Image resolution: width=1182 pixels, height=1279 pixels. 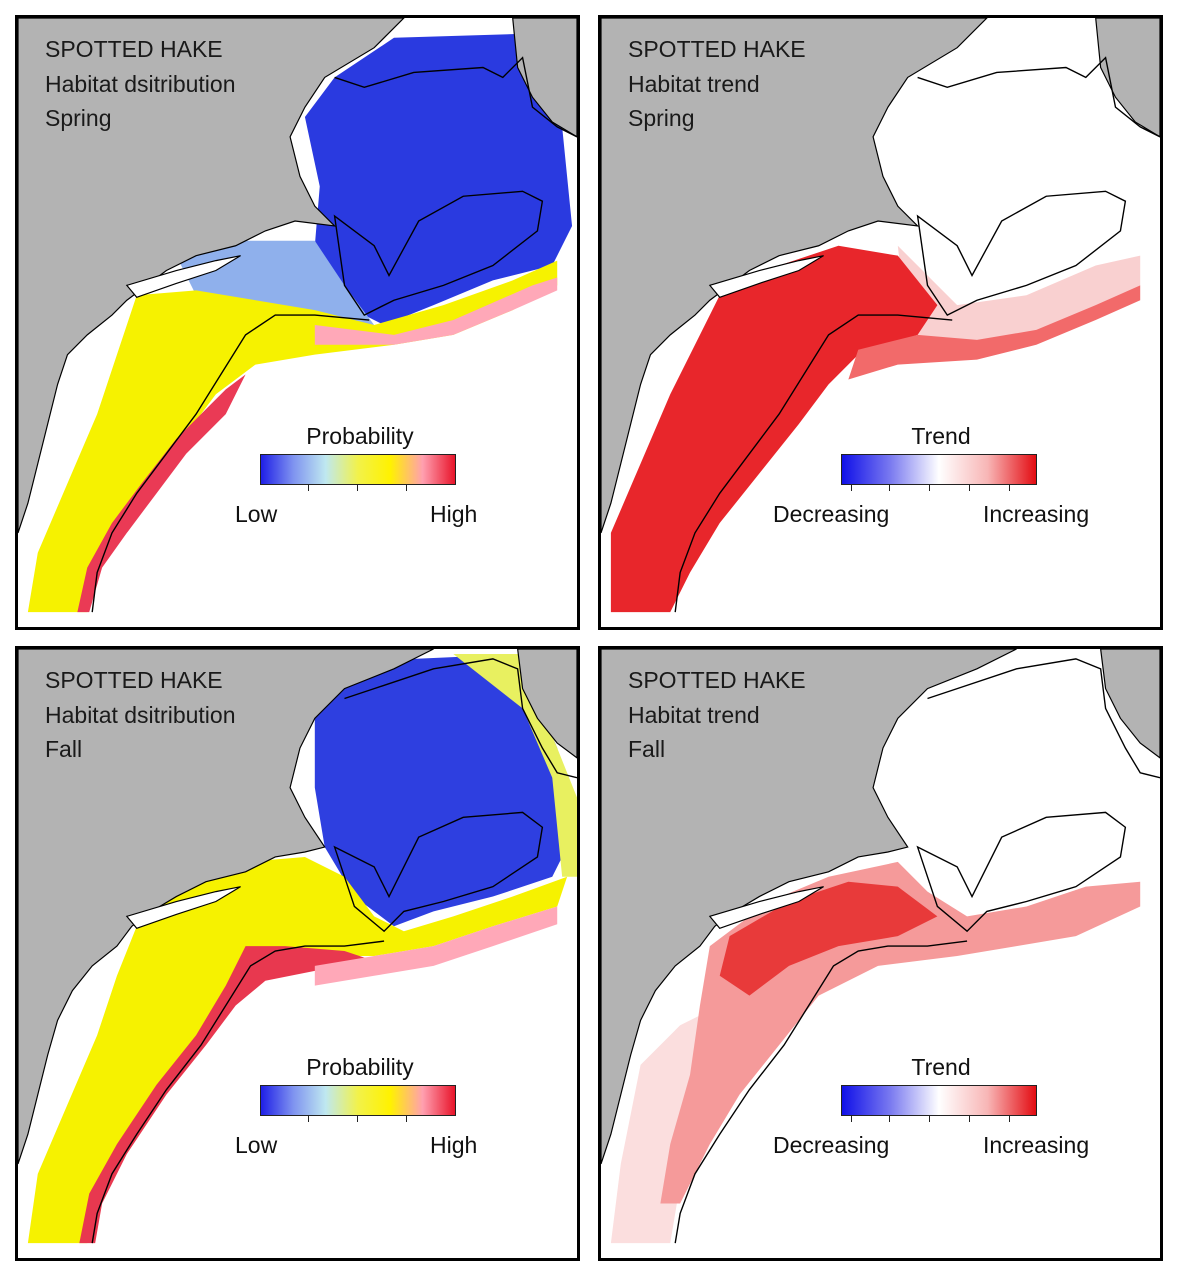 I want to click on strong-trend-region, so click(x=774, y=429).